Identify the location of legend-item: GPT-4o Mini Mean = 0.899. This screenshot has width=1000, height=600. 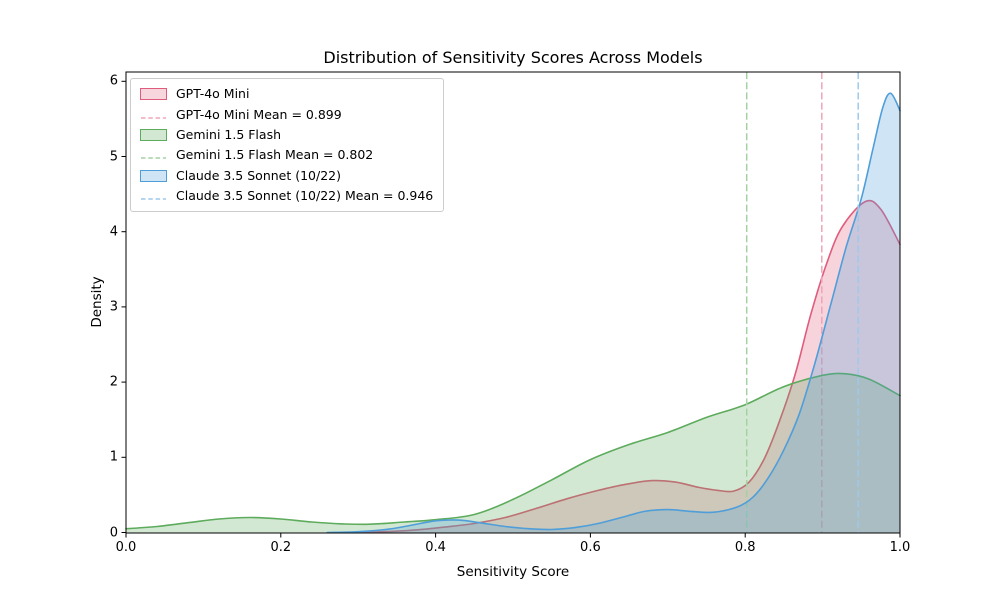
(286, 114).